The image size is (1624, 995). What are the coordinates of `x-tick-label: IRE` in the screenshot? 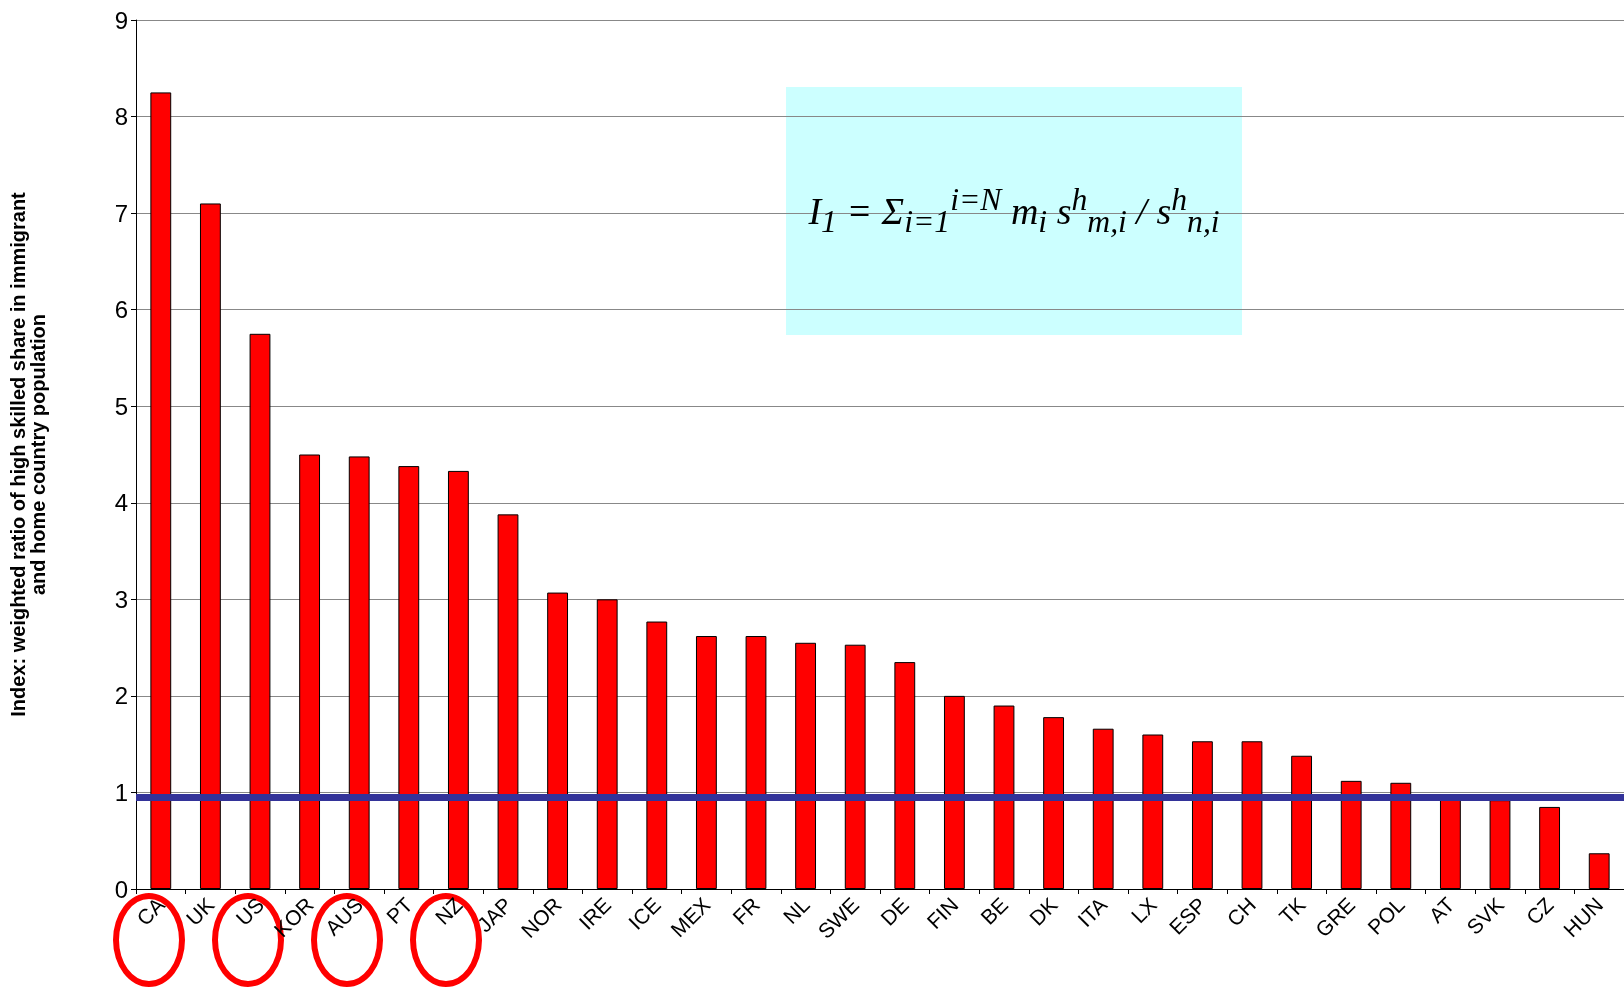 It's located at (595, 913).